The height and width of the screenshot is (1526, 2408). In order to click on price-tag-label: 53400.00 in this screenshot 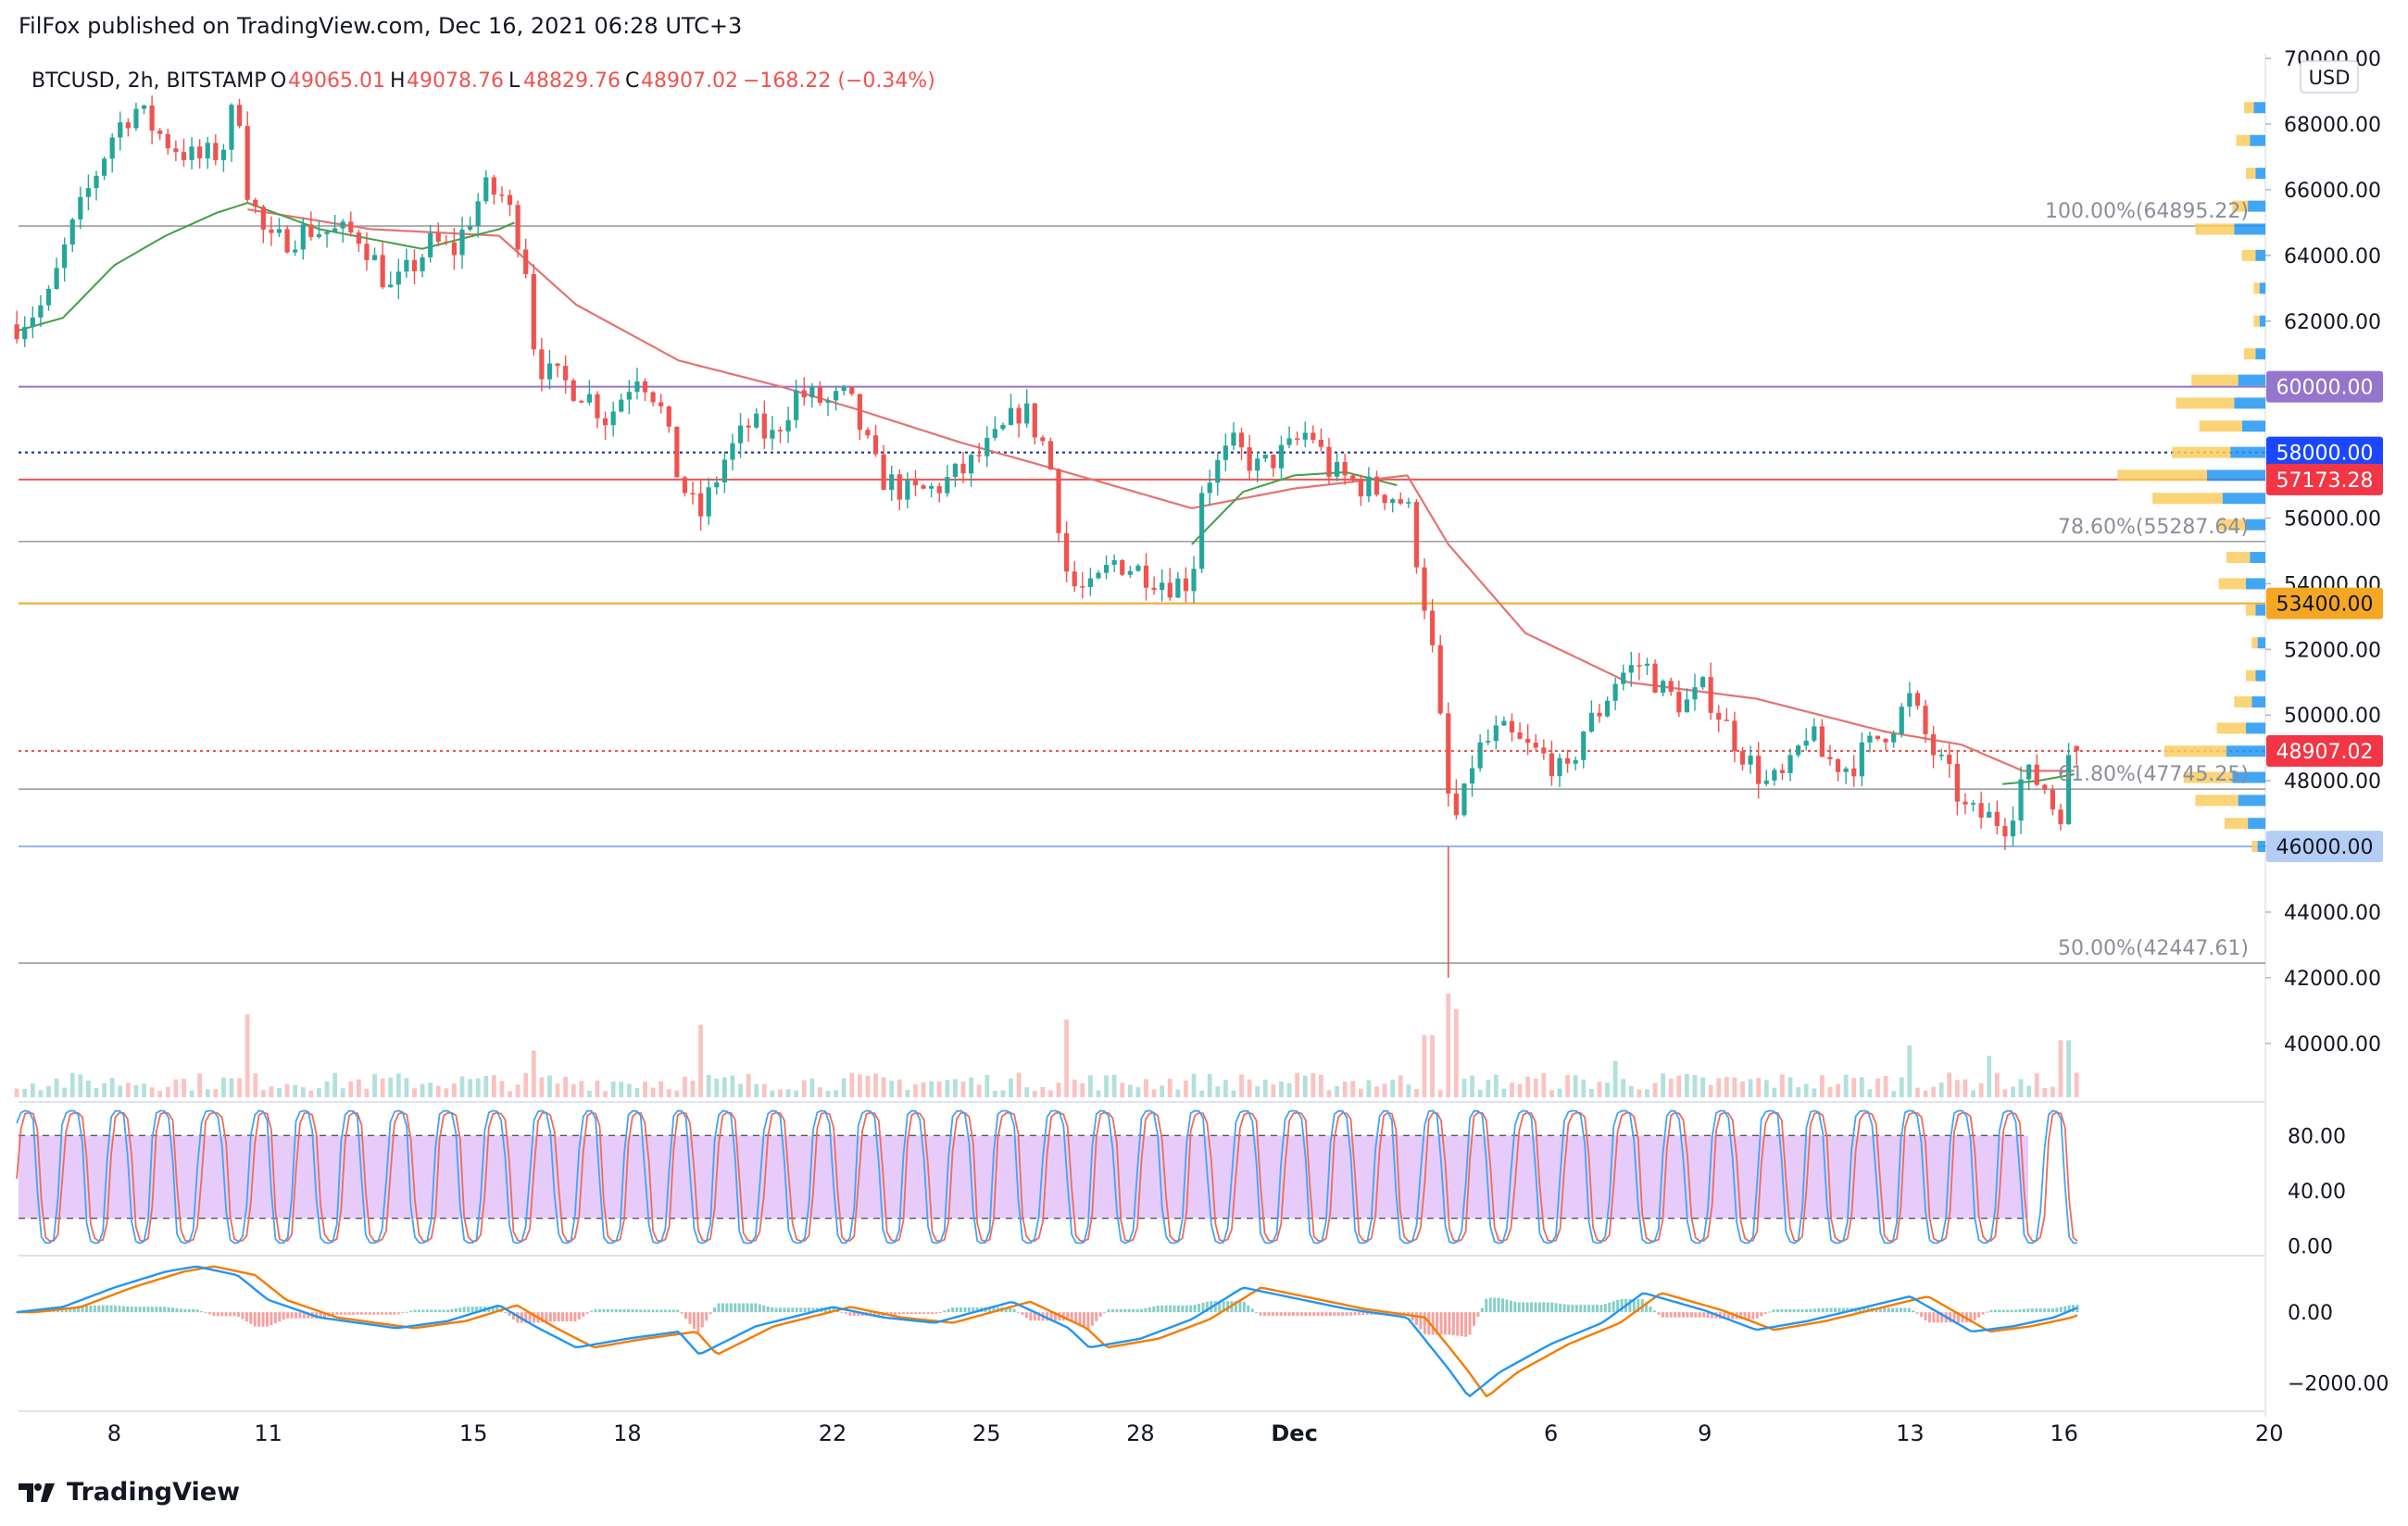, I will do `click(2325, 605)`.